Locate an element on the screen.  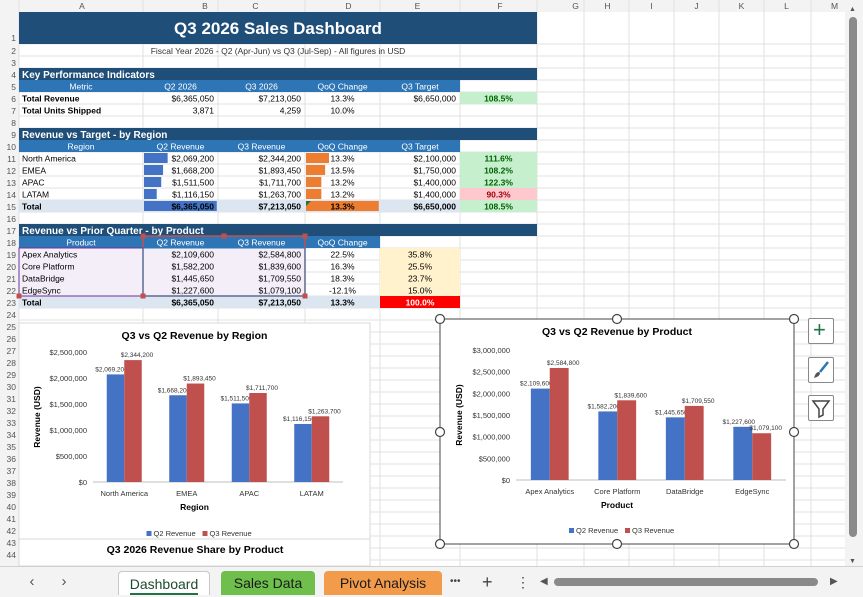
horizontal-scrollbar: ◀ ▶ is located at coordinates (690, 582).